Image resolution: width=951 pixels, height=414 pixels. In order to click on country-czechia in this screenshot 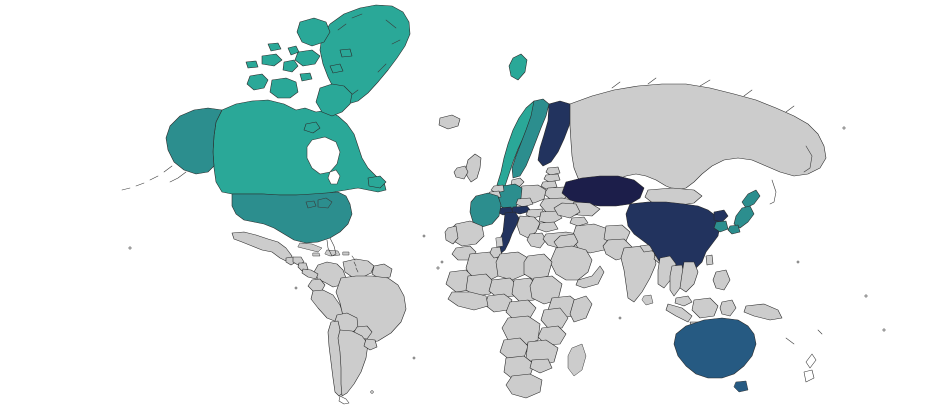, I will do `click(524, 202)`.